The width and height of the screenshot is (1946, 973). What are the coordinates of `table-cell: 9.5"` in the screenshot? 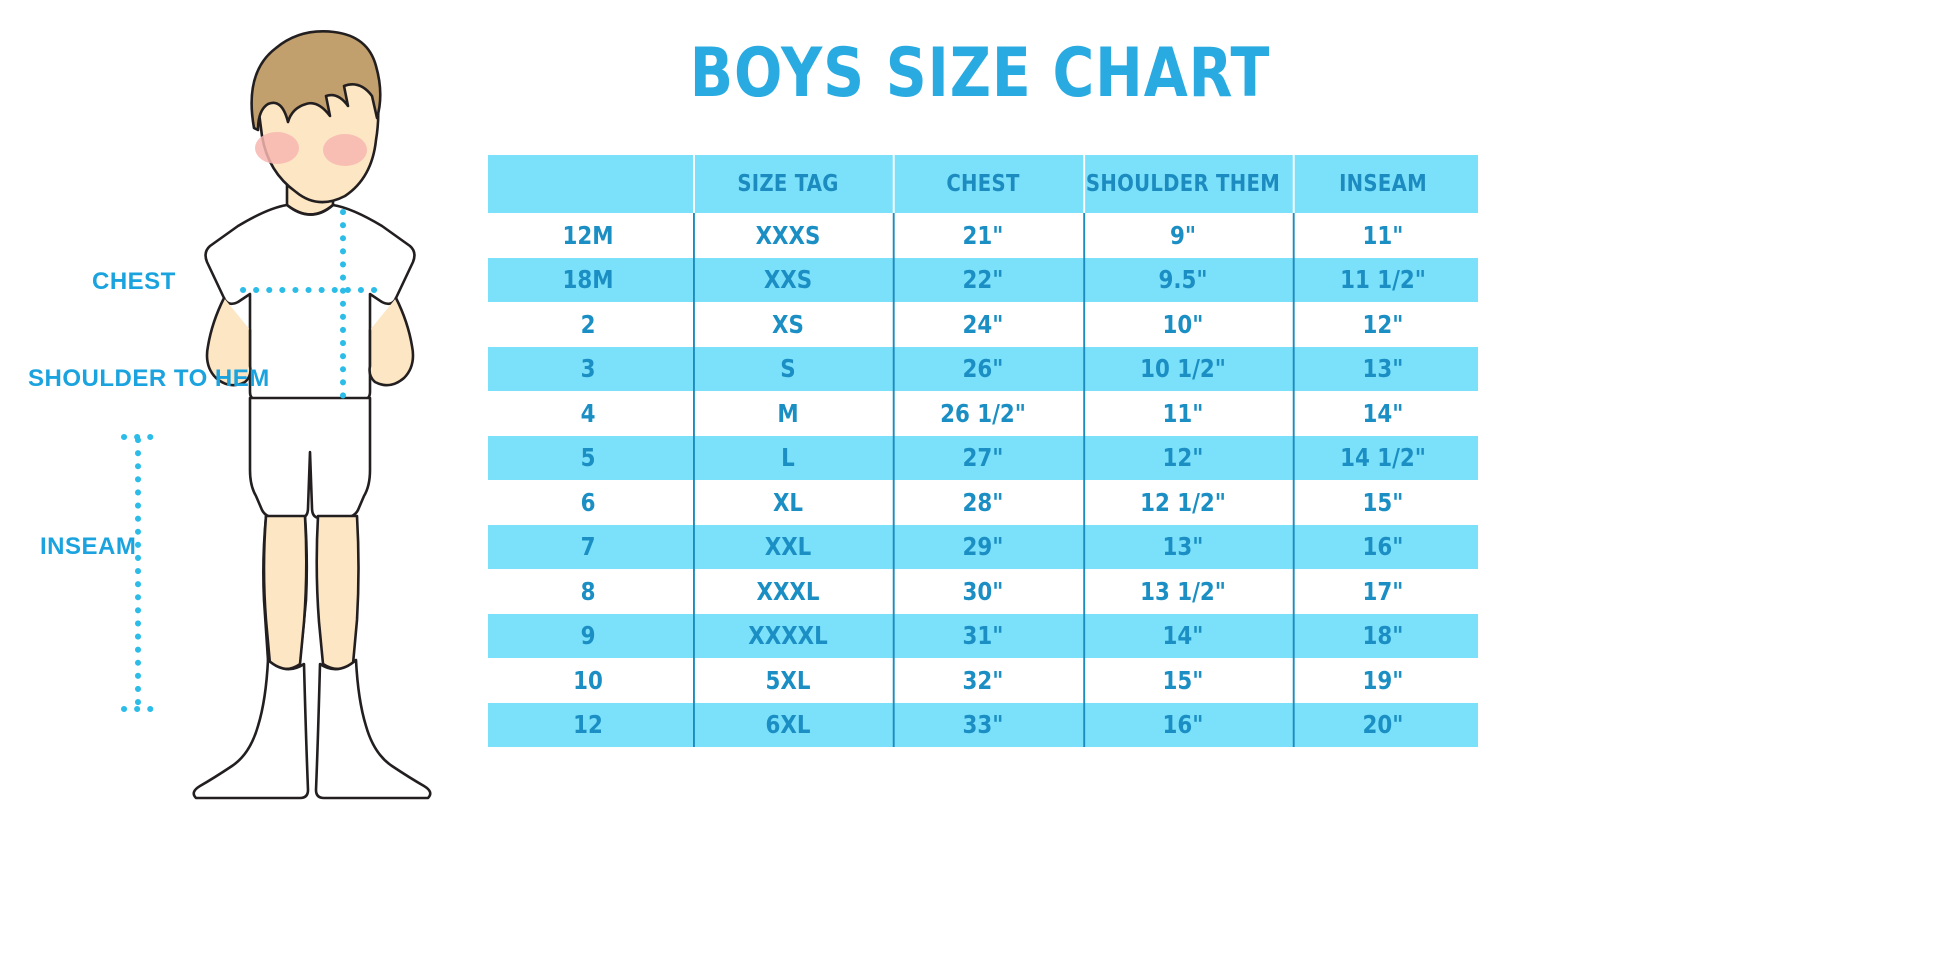 It's located at (1183, 279).